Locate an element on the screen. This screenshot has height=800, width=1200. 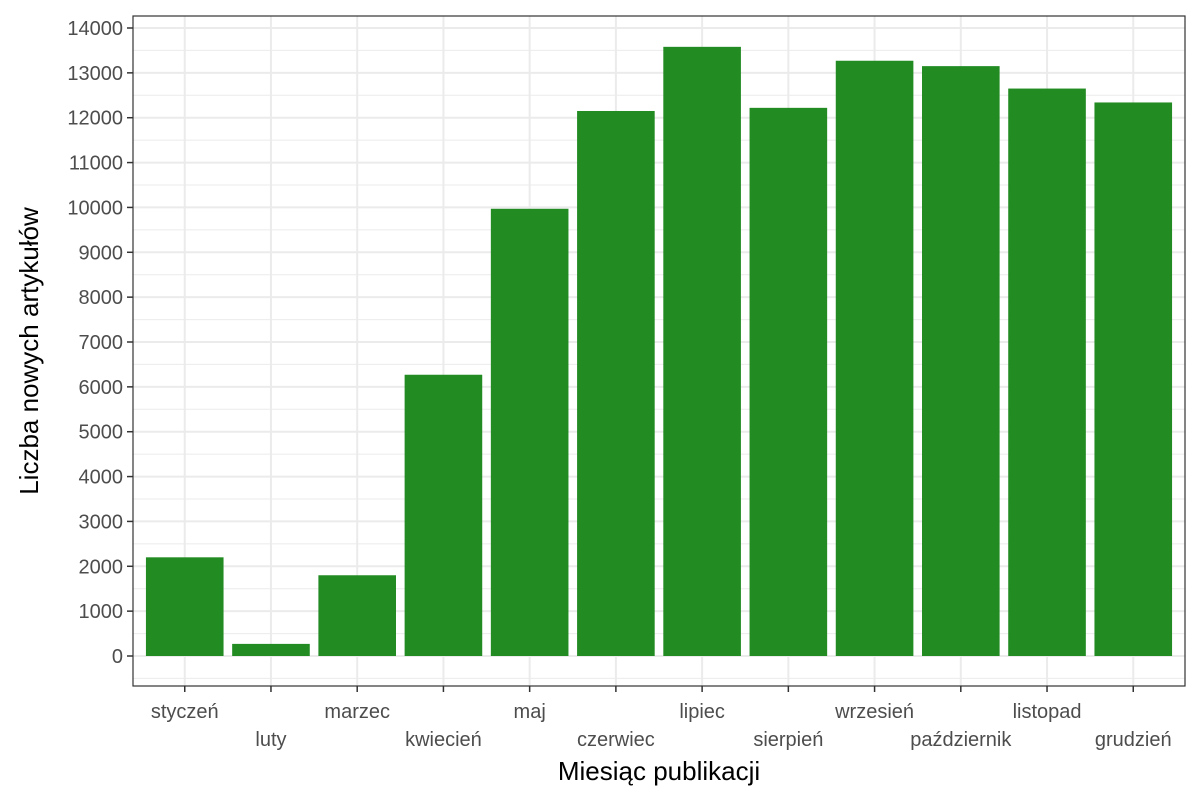
x-tick-label: wrzesień is located at coordinates (874, 712).